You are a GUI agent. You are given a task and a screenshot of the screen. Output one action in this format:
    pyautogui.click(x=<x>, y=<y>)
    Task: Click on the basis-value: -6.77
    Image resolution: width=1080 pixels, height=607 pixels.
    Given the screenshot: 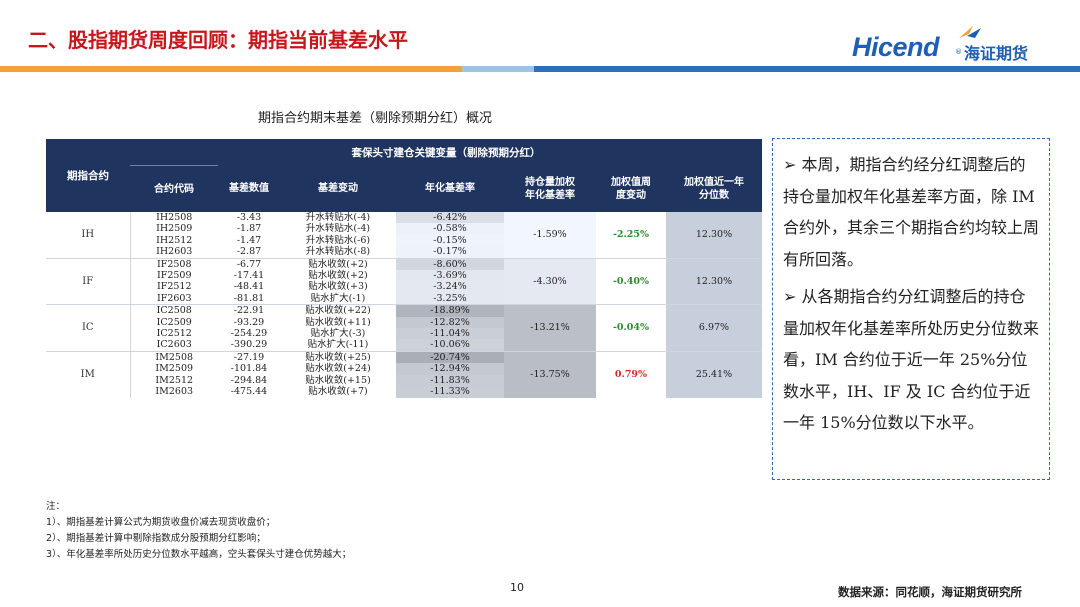 What is the action you would take?
    pyautogui.click(x=249, y=264)
    